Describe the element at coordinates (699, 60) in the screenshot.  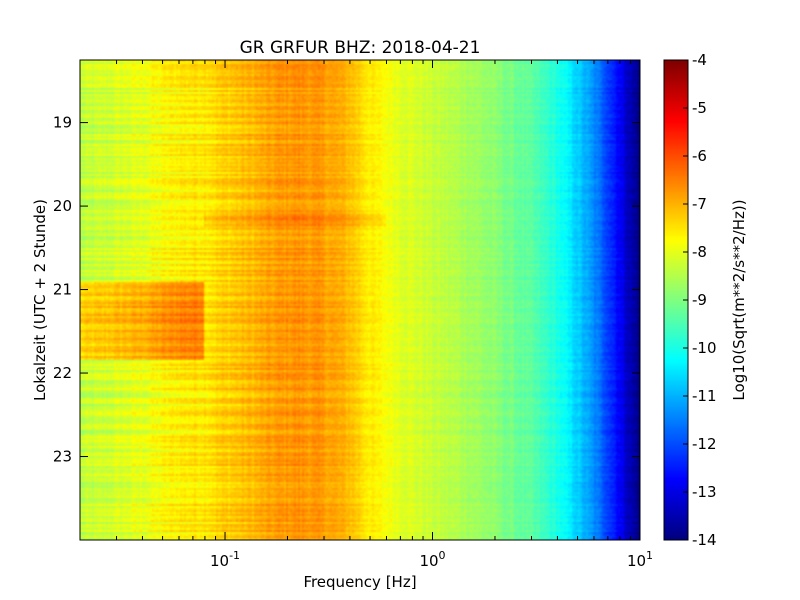
I see `colorbar-tick-label: -4` at that location.